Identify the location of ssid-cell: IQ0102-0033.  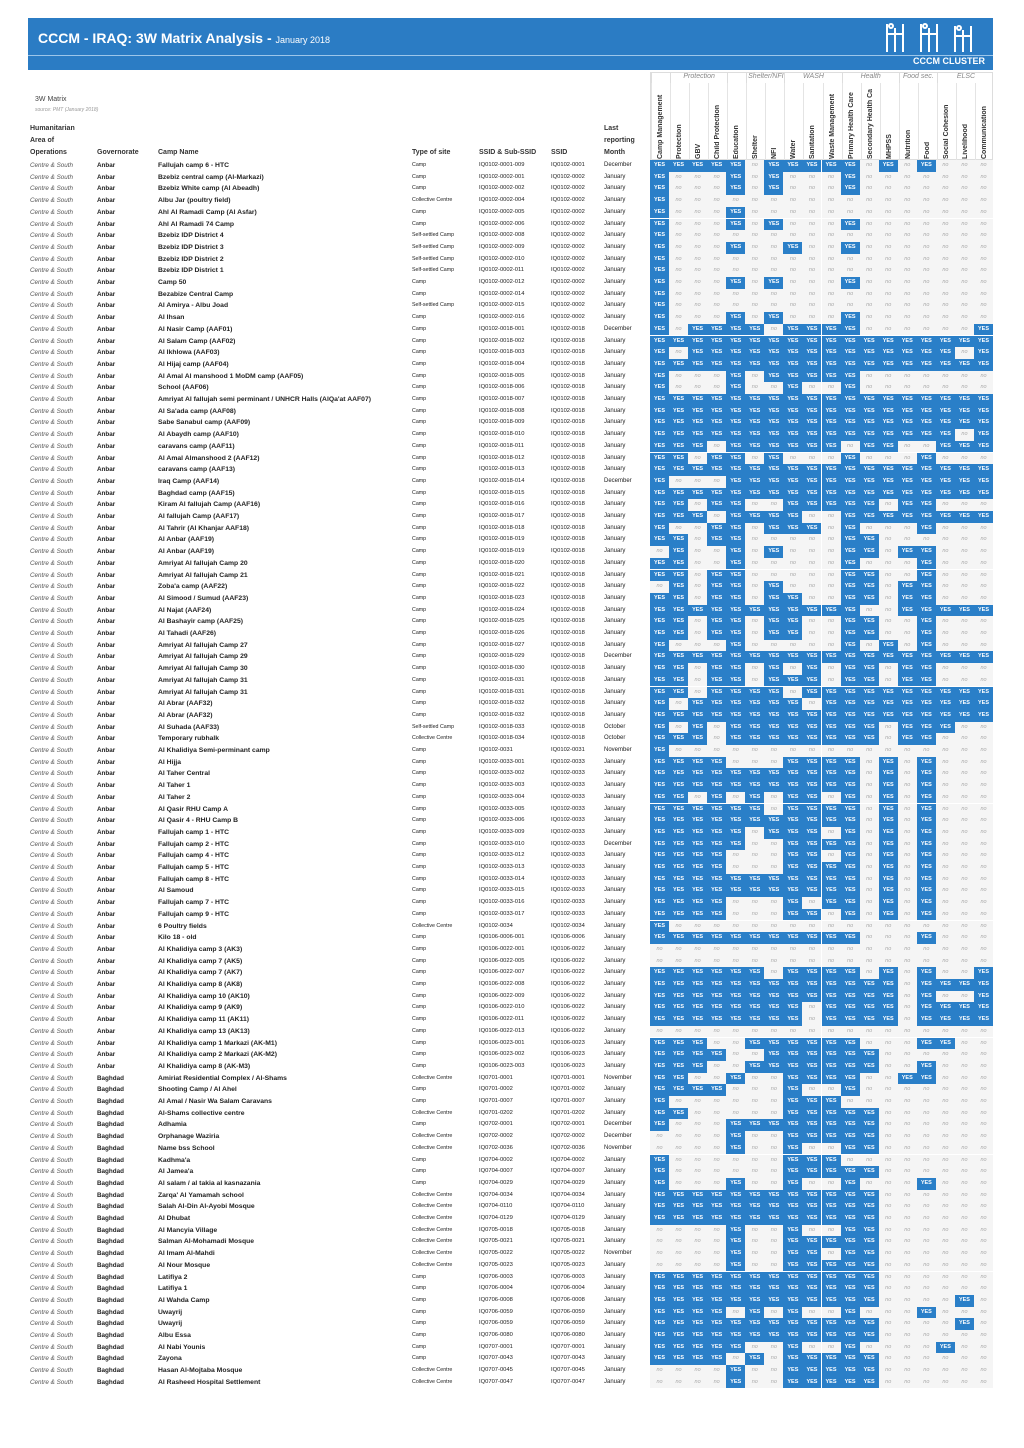
(568, 761).